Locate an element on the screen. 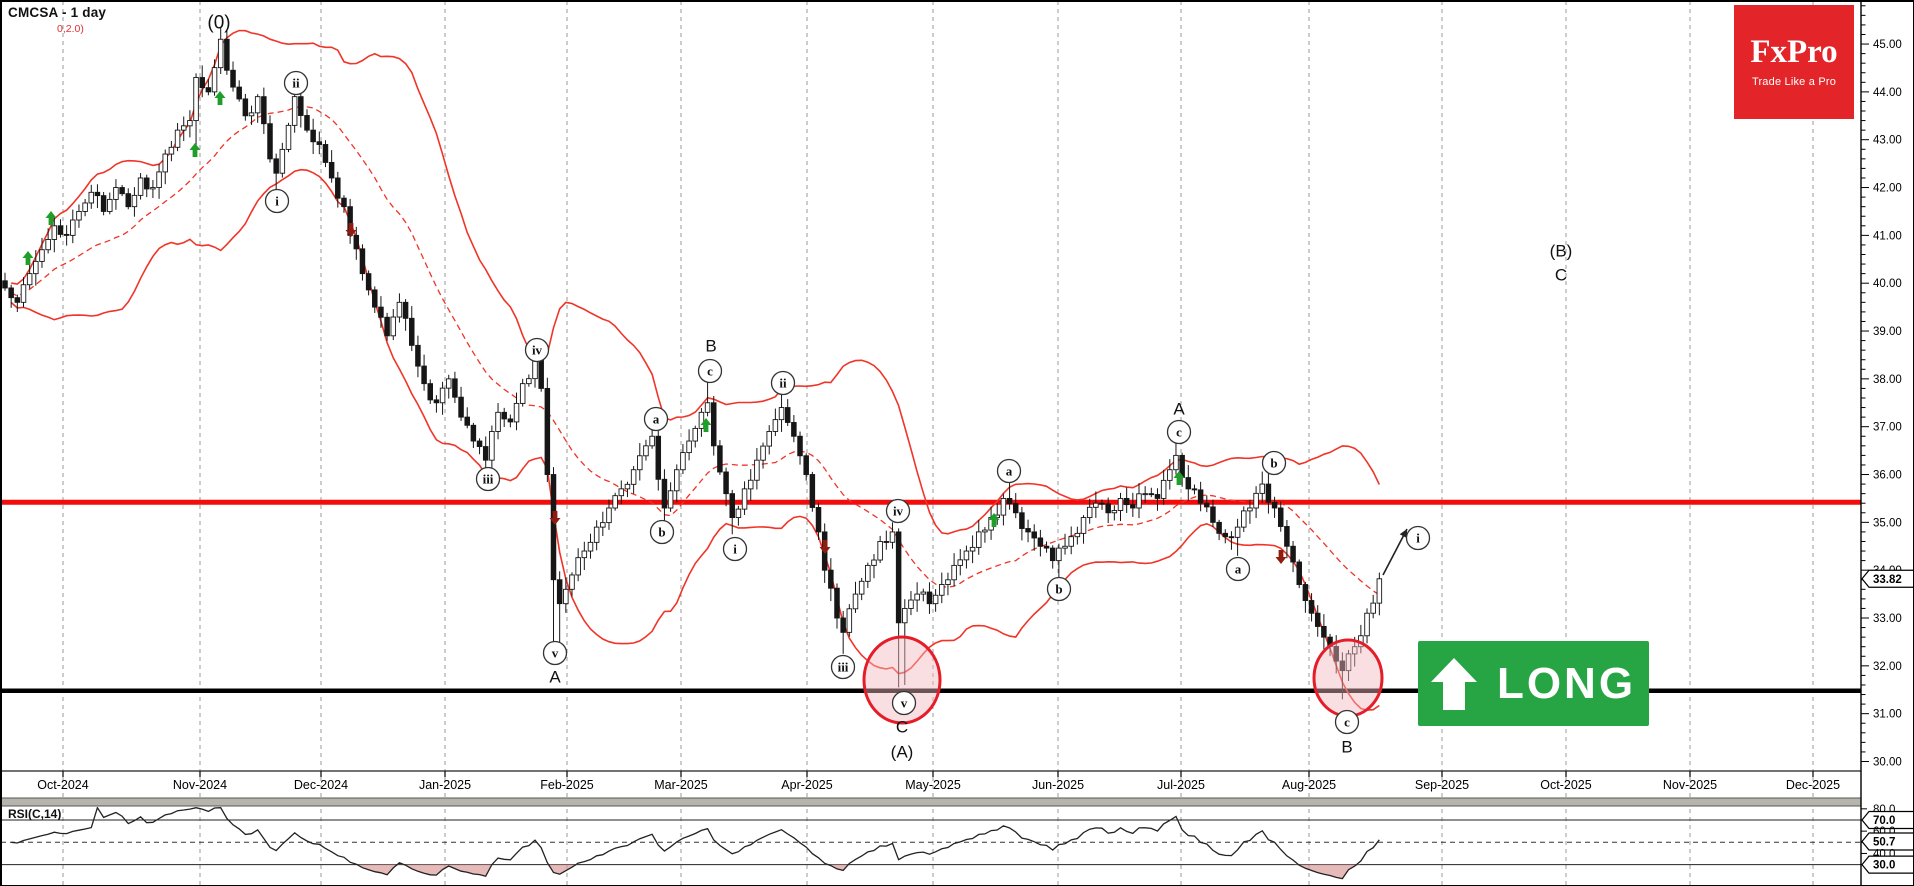  price-axis-label: 31.00 is located at coordinates (1887, 715).